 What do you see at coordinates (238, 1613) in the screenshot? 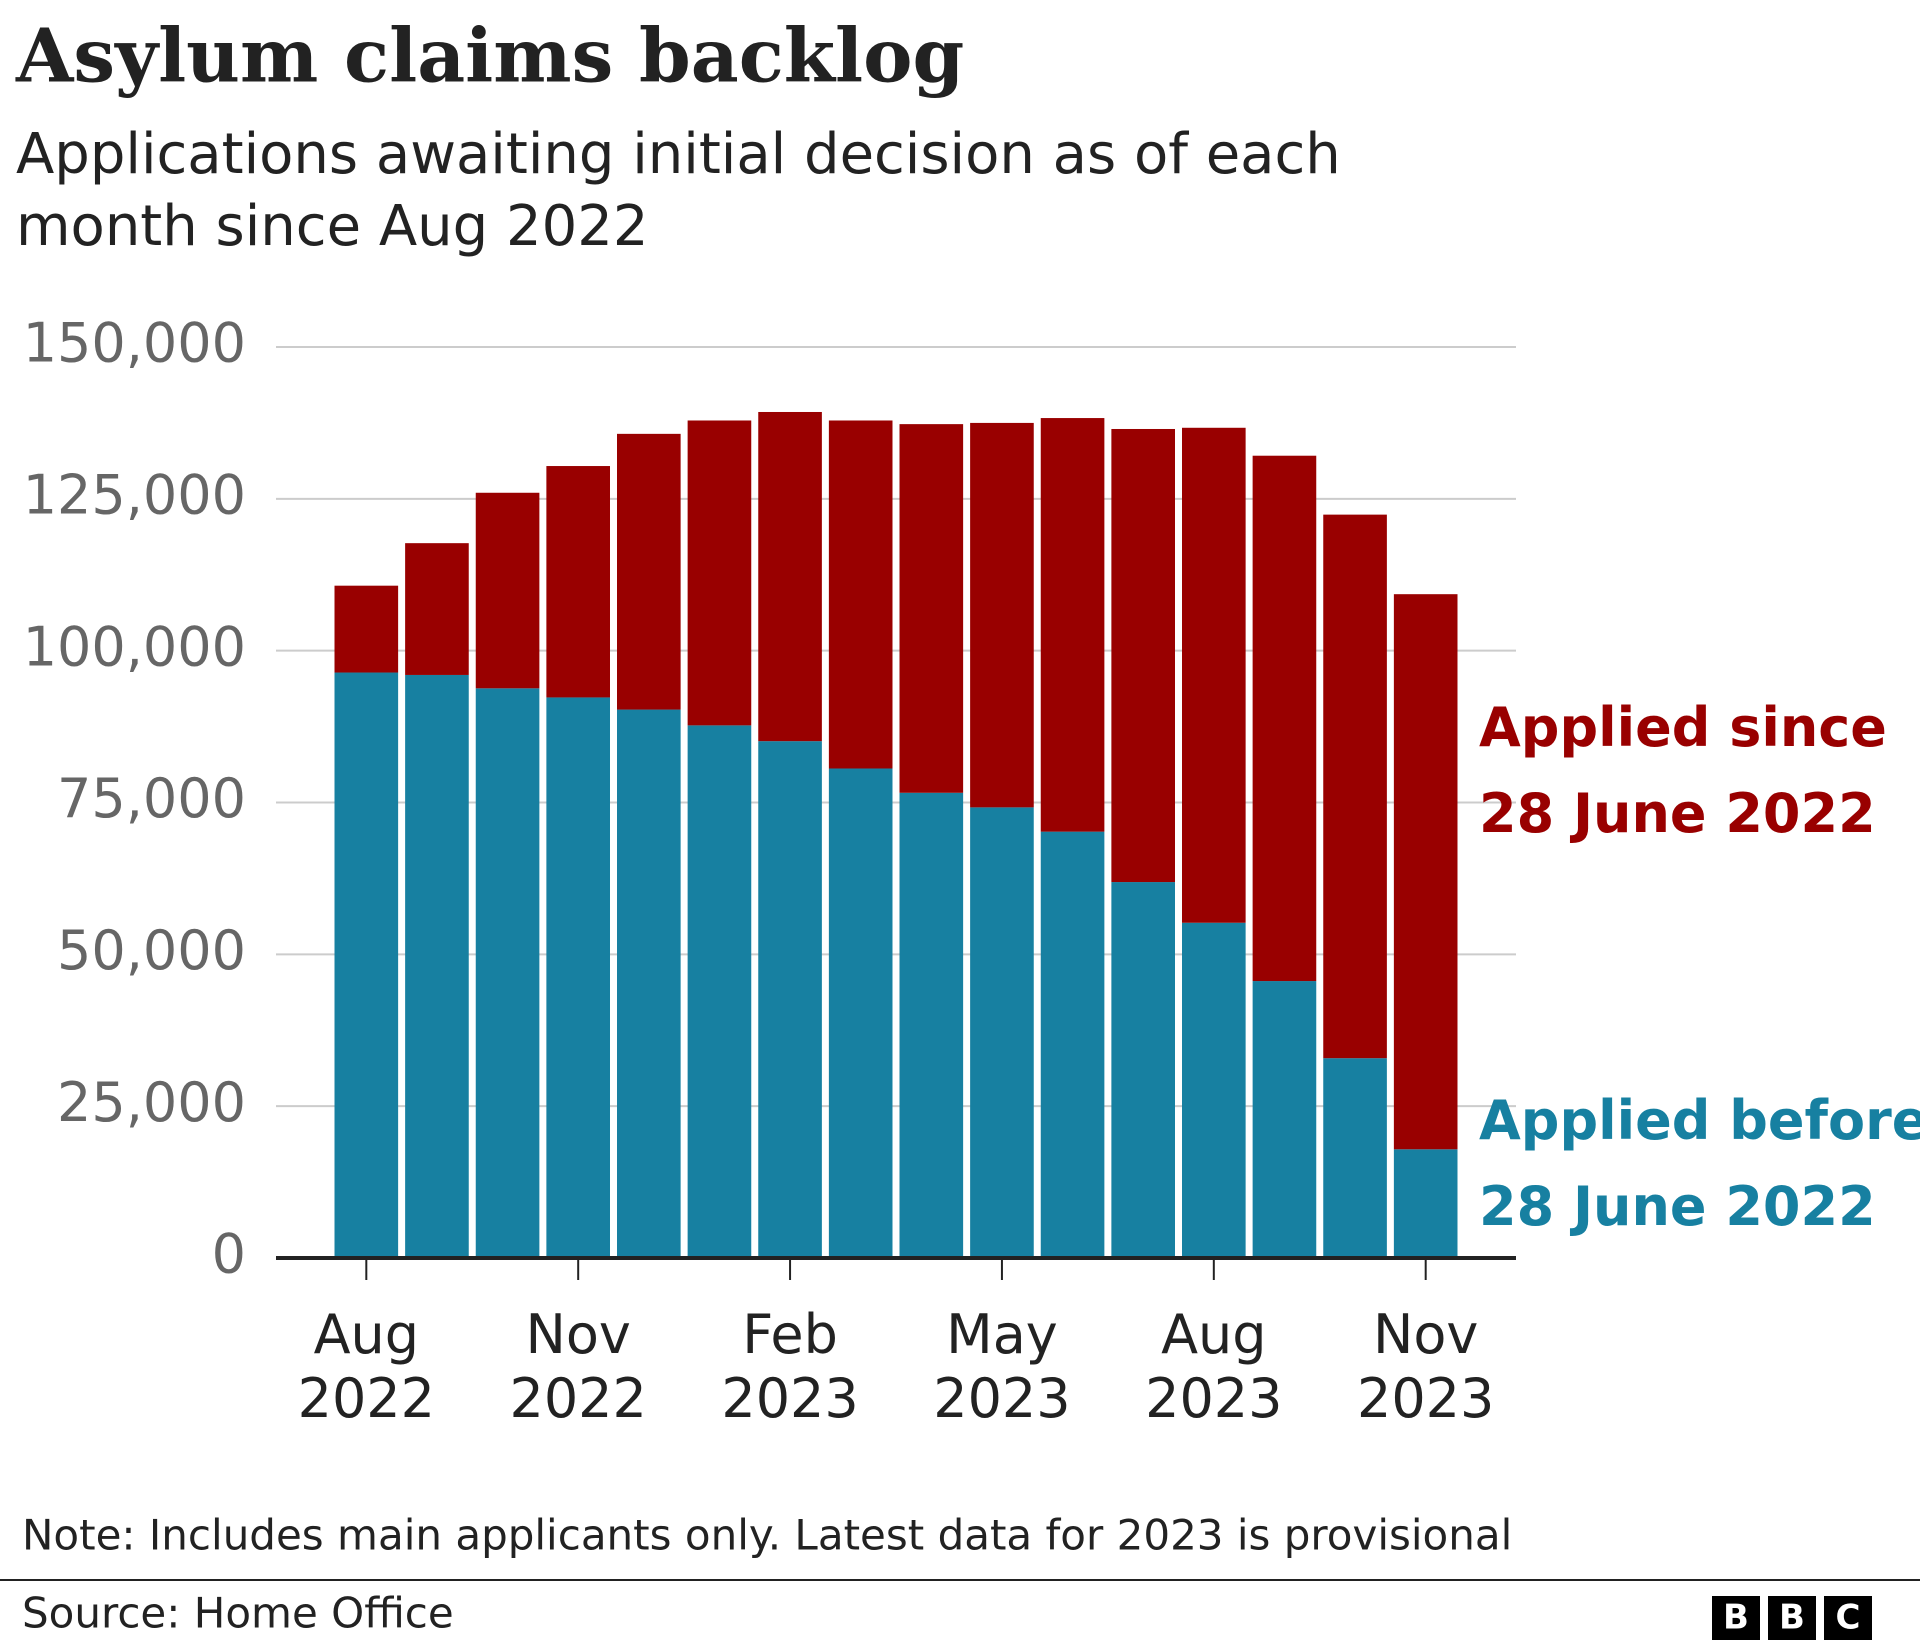
I see `source: Source: Home Office` at bounding box center [238, 1613].